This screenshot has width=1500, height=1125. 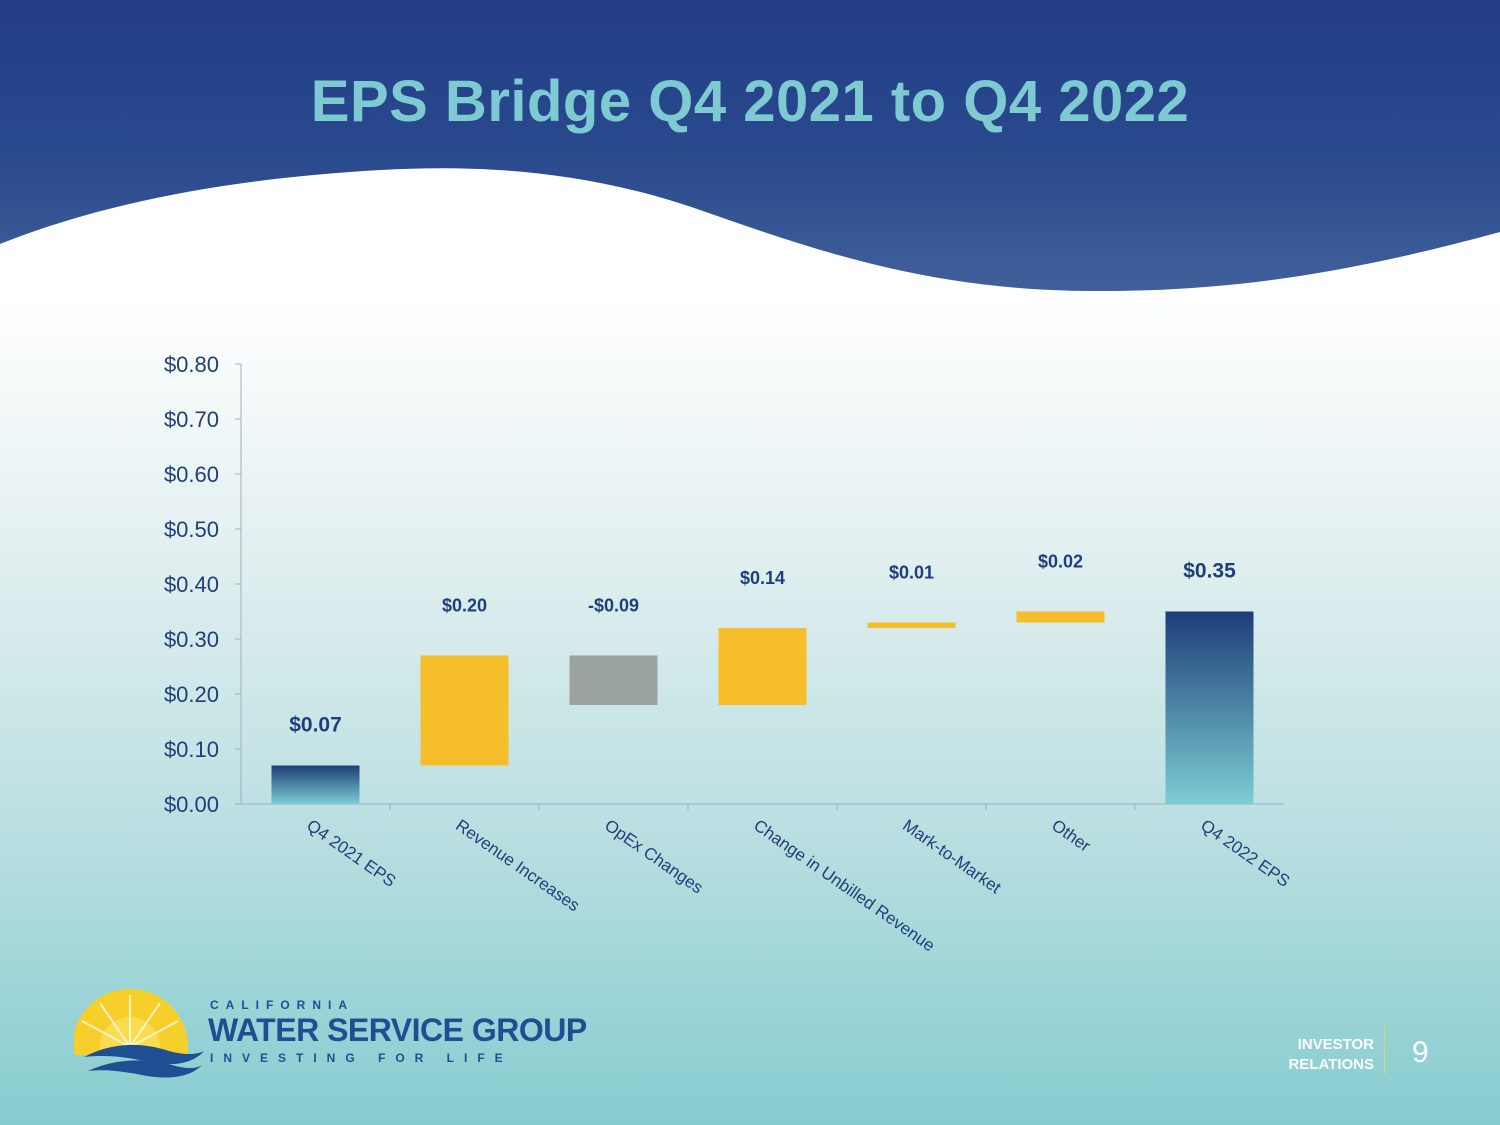 I want to click on category-label: OpEx Changes, so click(x=653, y=857).